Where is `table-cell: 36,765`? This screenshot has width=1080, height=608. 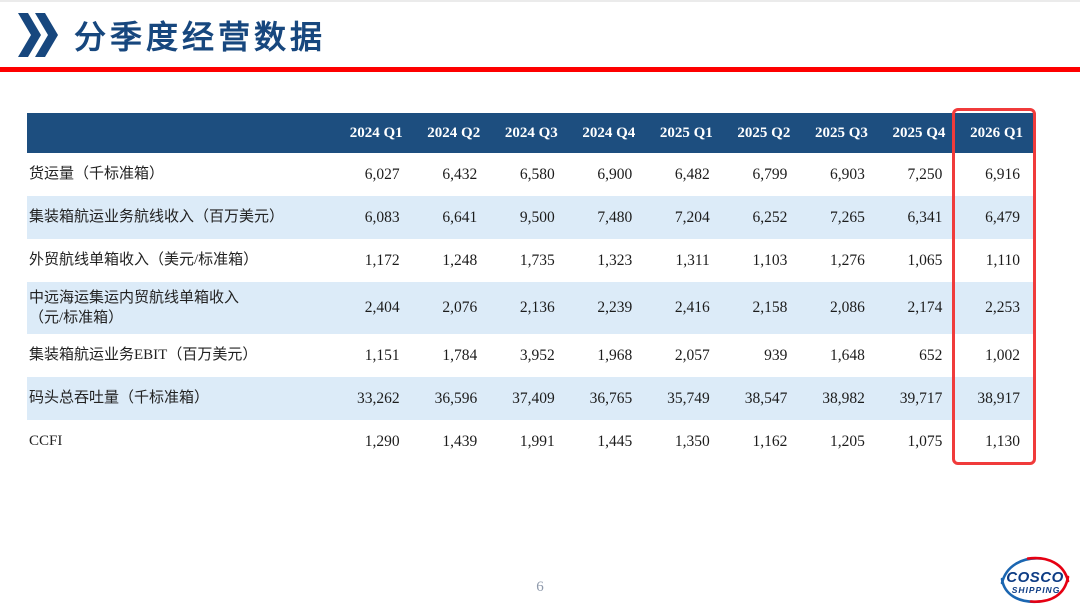 table-cell: 36,765 is located at coordinates (606, 398).